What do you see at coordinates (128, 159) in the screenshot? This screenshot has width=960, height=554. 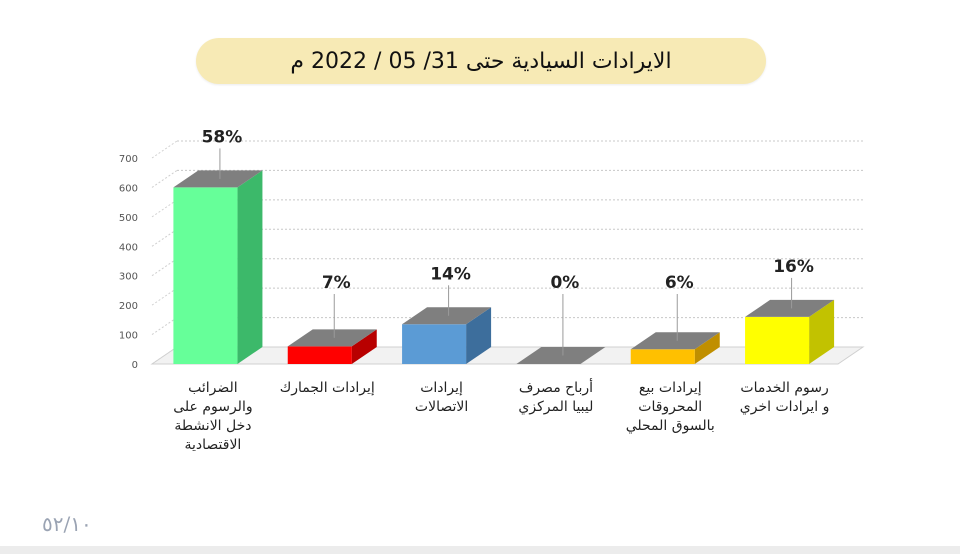 I see `y-tick-label: 700` at bounding box center [128, 159].